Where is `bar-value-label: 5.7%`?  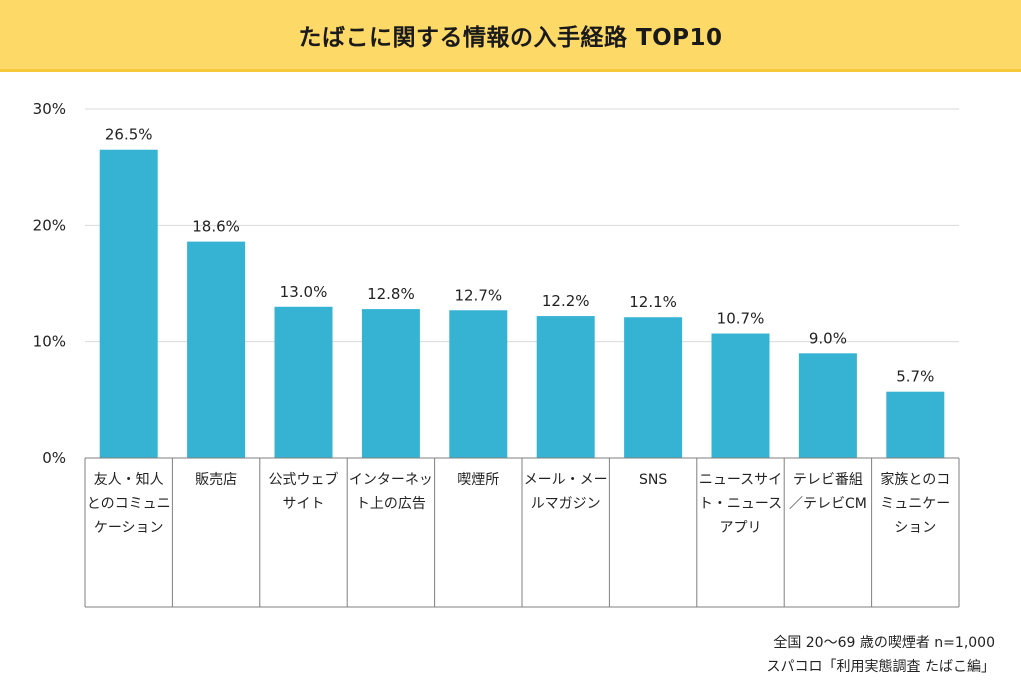 bar-value-label: 5.7% is located at coordinates (915, 377).